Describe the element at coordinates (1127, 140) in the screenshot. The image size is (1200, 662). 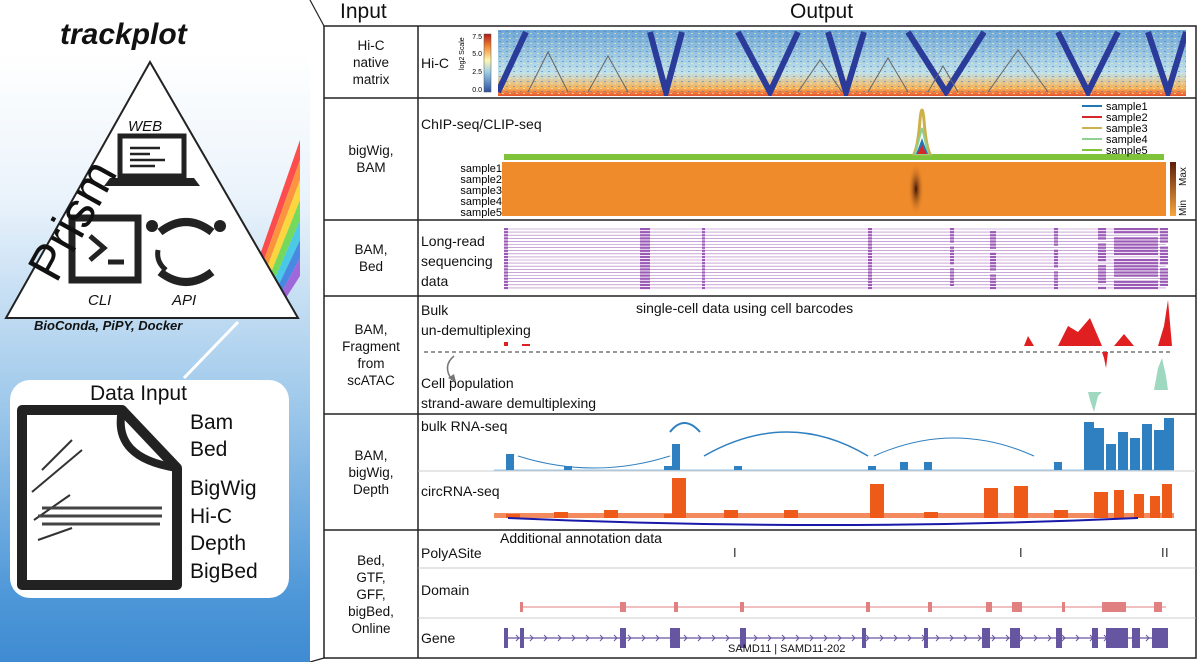
I see `legend-entry: sample4` at that location.